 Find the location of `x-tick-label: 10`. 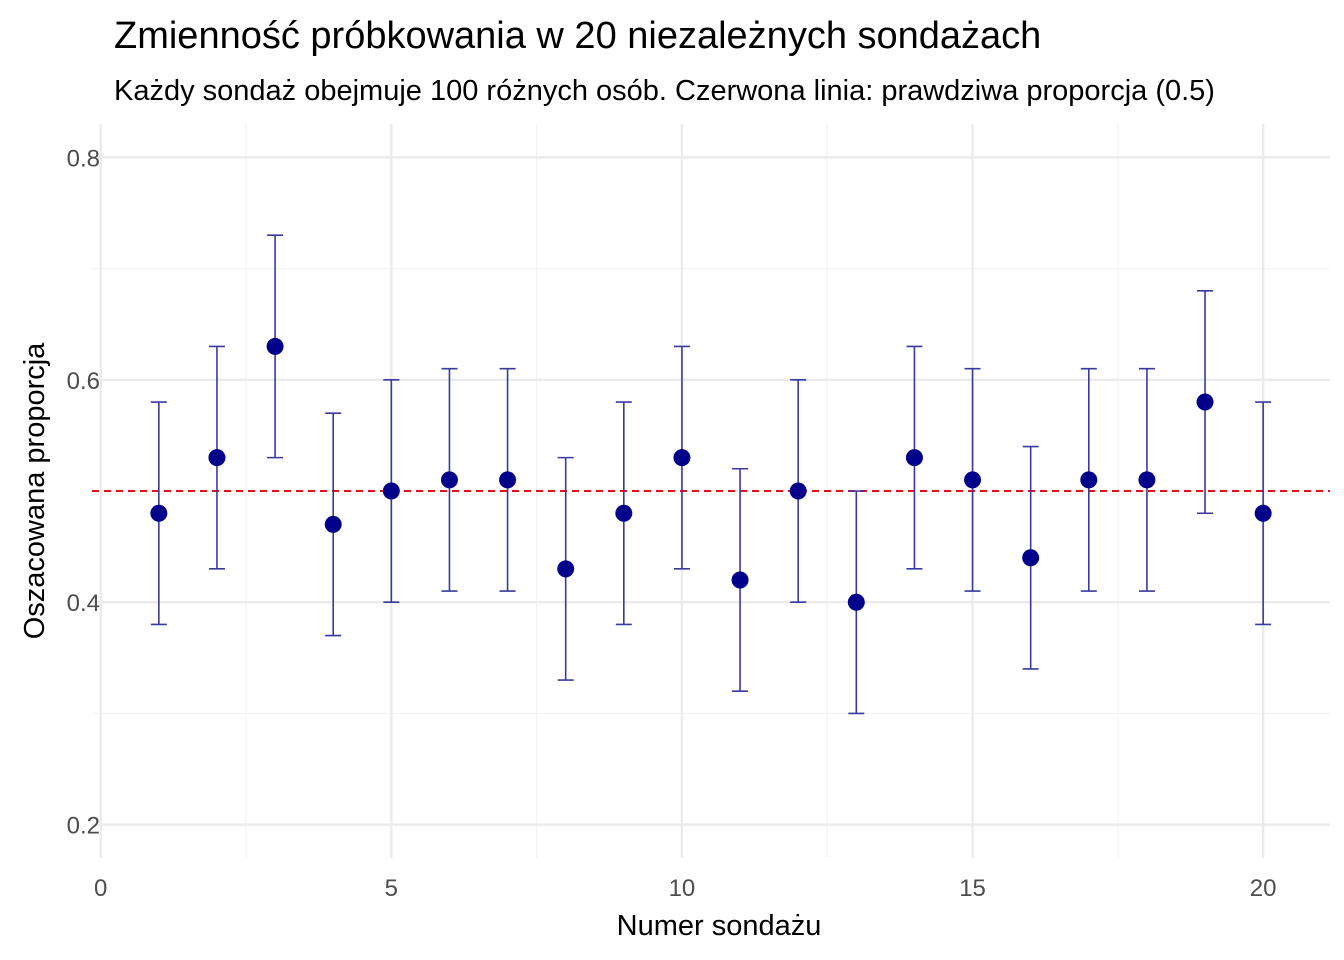

x-tick-label: 10 is located at coordinates (682, 888).